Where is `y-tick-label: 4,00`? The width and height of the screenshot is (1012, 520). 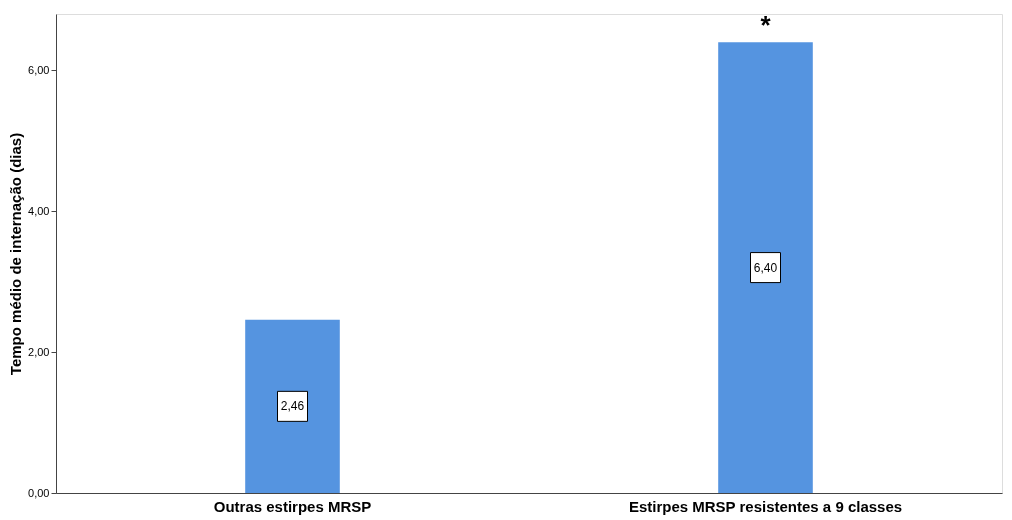
y-tick-label: 4,00 is located at coordinates (39, 210).